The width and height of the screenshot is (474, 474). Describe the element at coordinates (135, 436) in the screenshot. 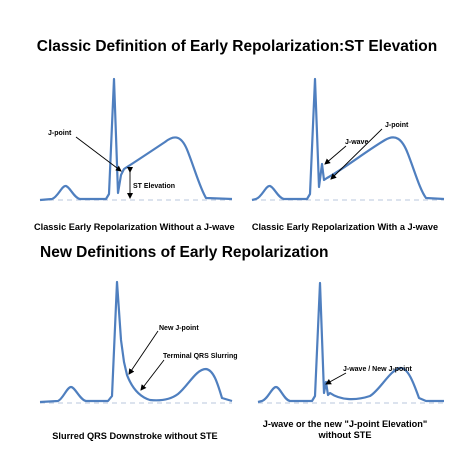

I see `caption-slurred-qrs: Slurred QRS Downstroke without STE` at that location.